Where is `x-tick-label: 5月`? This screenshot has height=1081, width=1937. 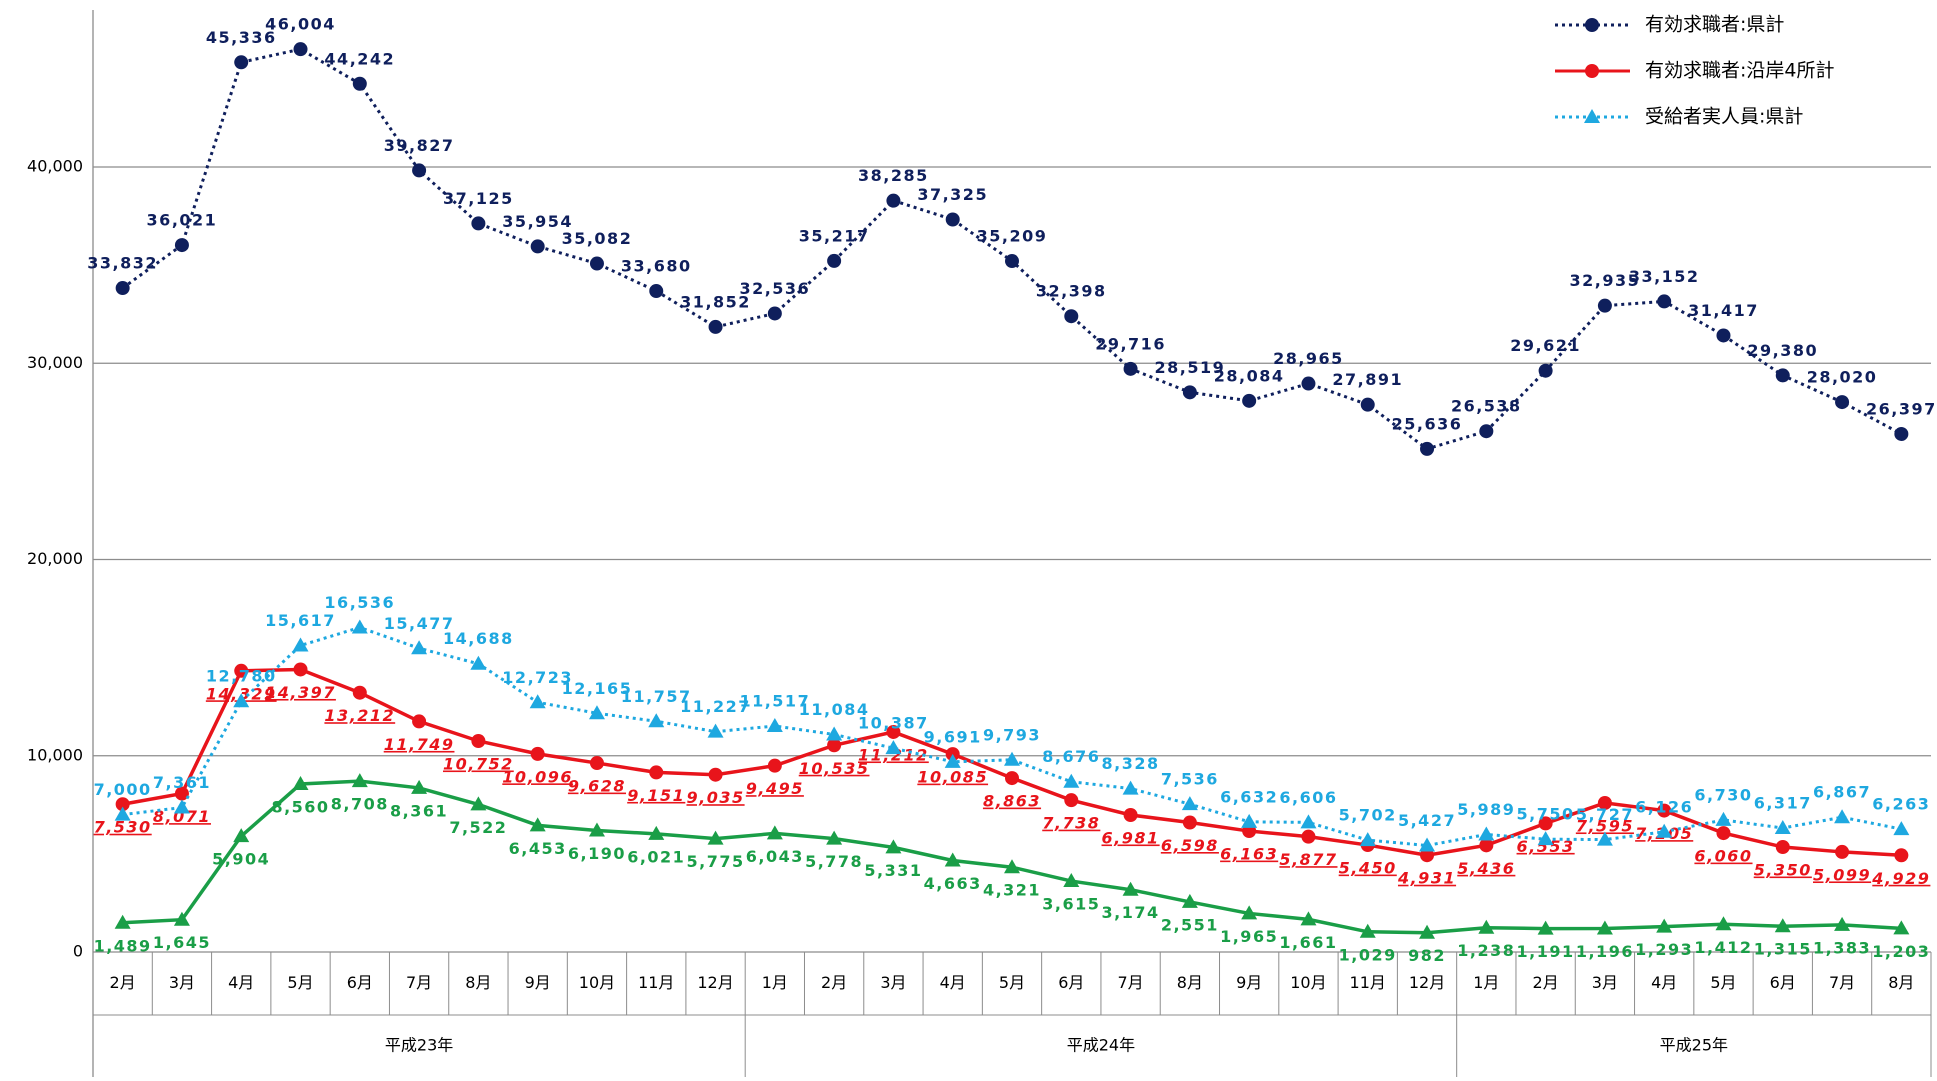 x-tick-label: 5月 is located at coordinates (1012, 982).